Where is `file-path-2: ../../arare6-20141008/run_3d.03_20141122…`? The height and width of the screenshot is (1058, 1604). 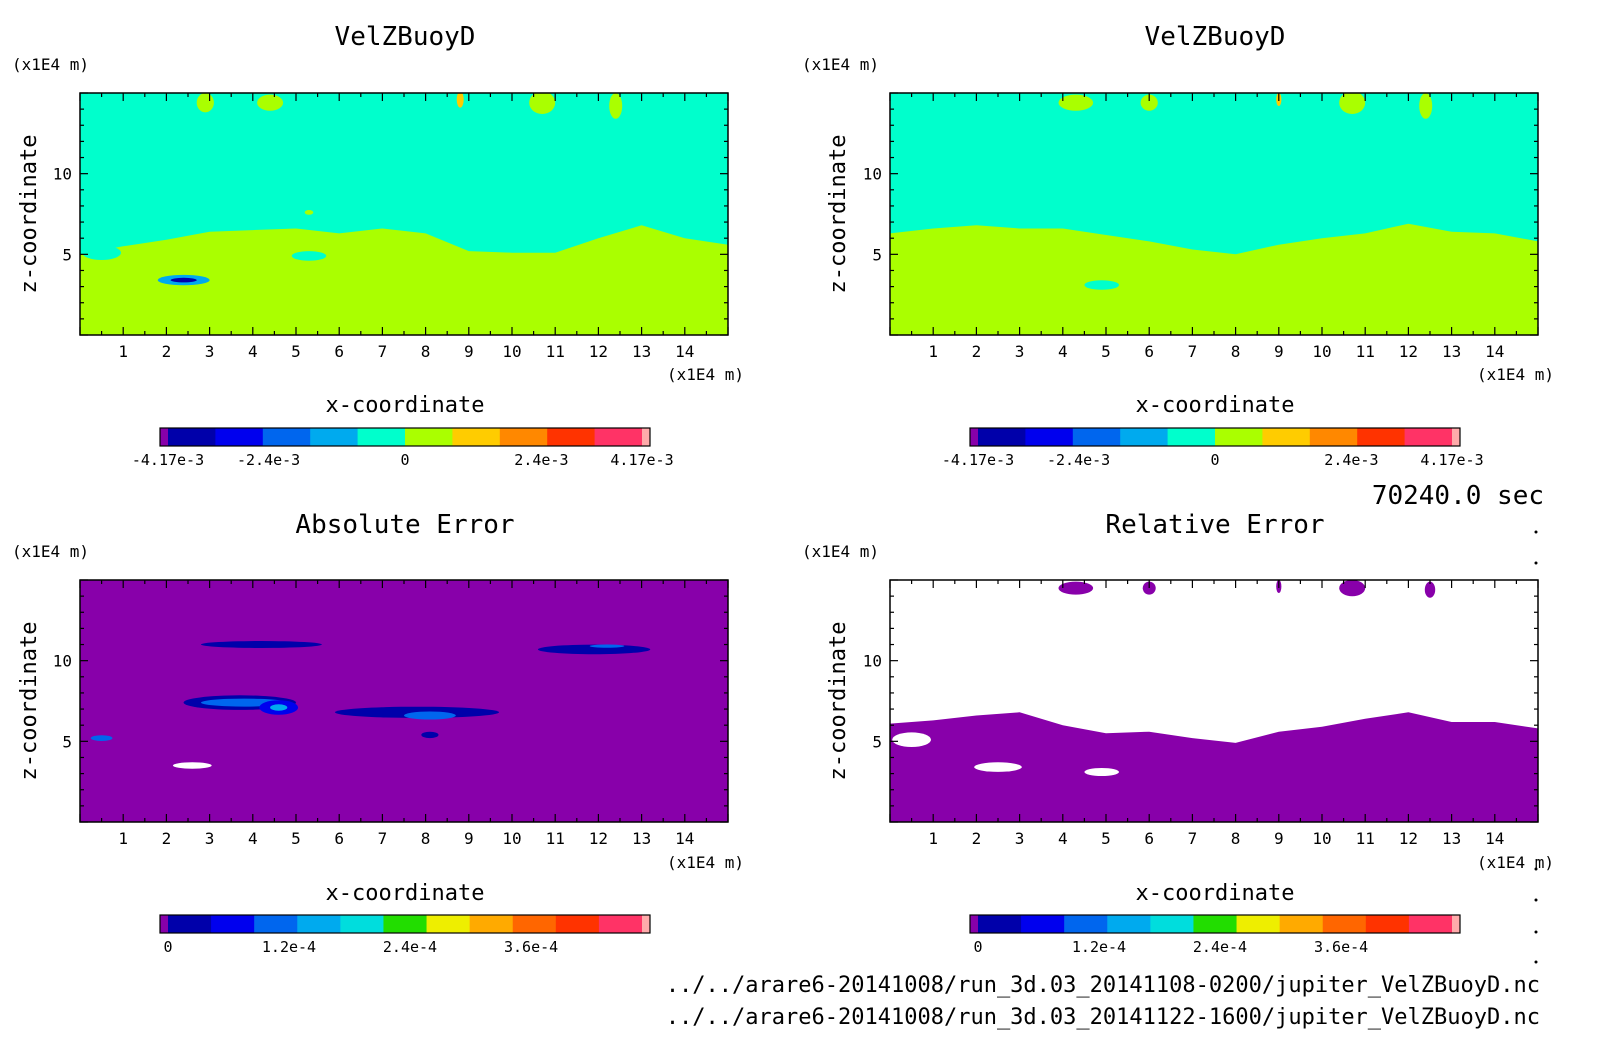
file-path-2: ../../arare6-20141008/run_3d.03_20141122… is located at coordinates (1103, 1017).